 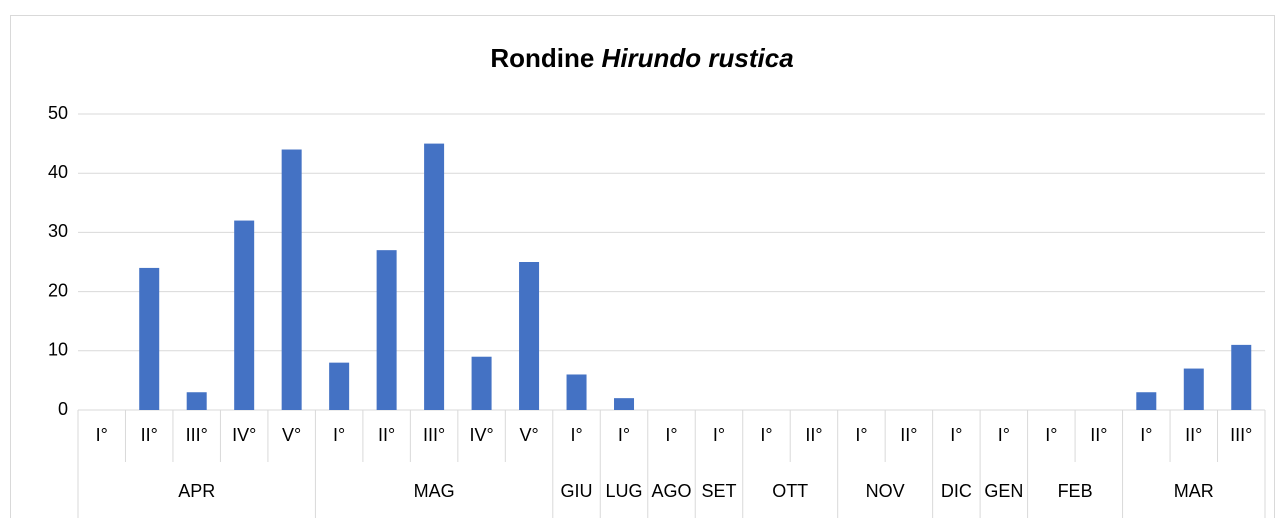 What do you see at coordinates (790, 491) in the screenshot?
I see `group-label: OTT` at bounding box center [790, 491].